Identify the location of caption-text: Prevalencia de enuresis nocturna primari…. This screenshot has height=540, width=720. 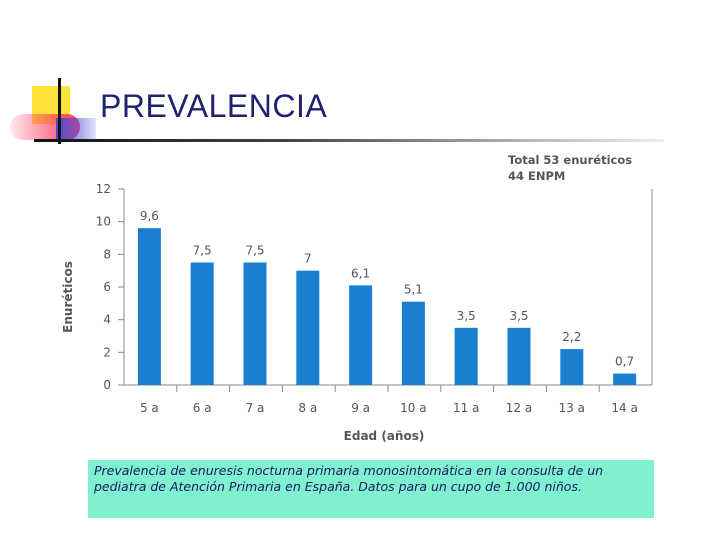
(349, 478).